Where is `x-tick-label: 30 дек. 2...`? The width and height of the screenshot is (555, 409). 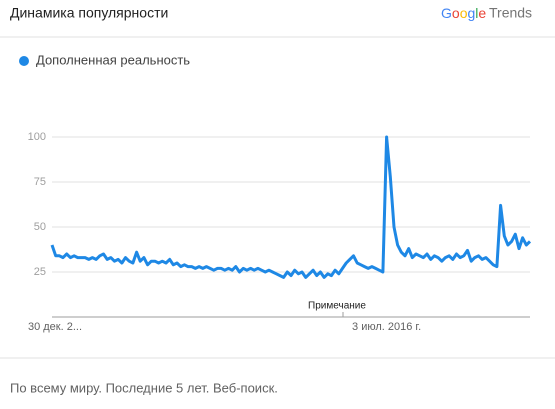
x-tick-label: 30 дек. 2... is located at coordinates (55, 327).